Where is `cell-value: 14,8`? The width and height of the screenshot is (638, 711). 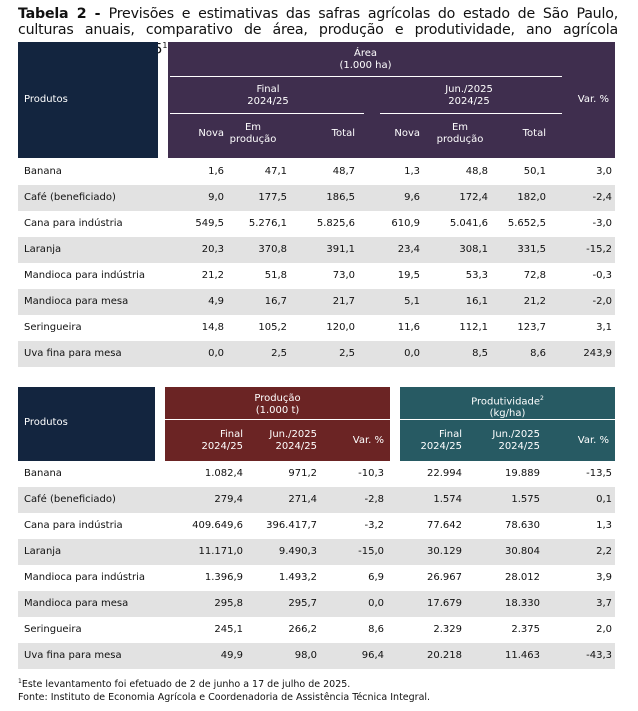
cell-value: 14,8 is located at coordinates (212, 327).